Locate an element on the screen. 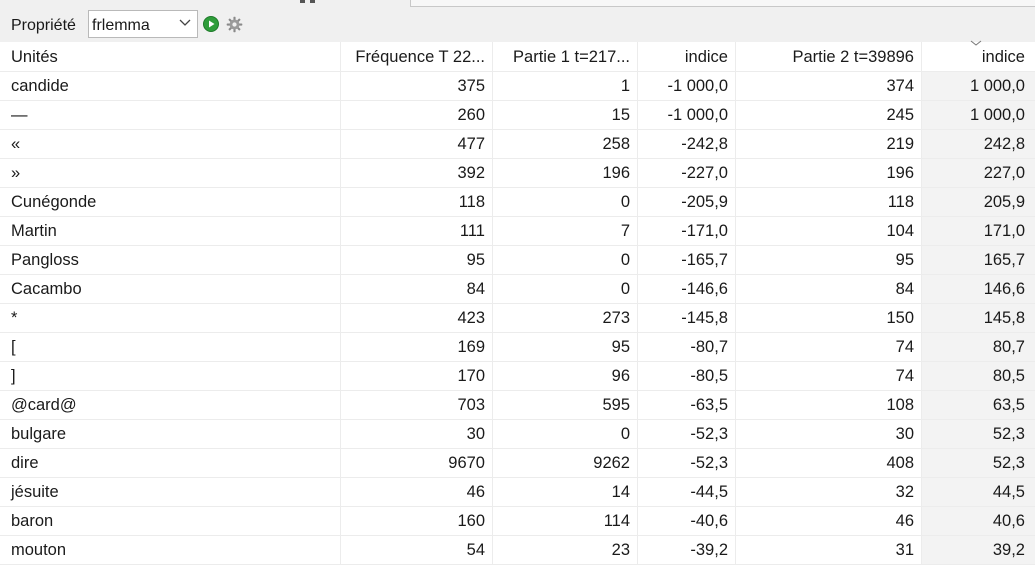  cell-frequency: 423 is located at coordinates (417, 318).